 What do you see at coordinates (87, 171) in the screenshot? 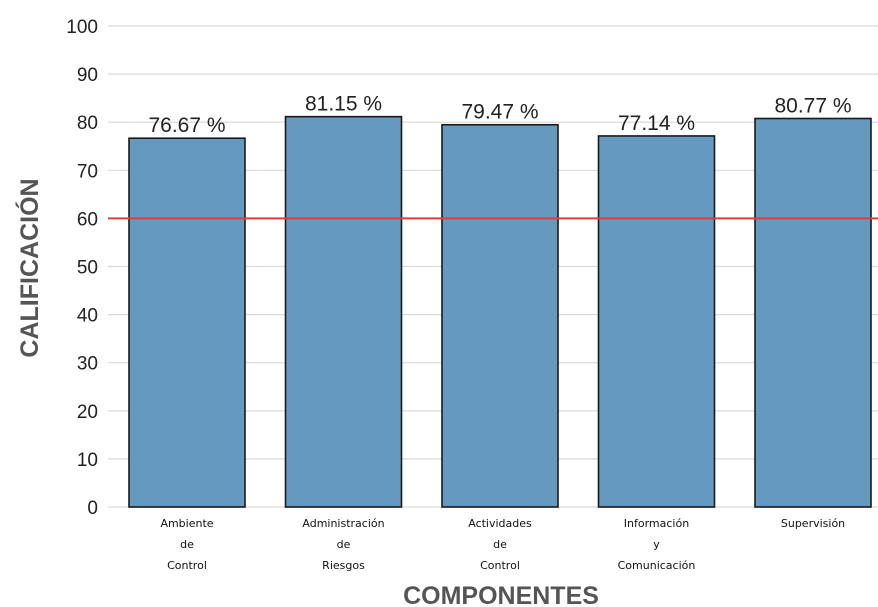
I see `y-tick-label: 70` at bounding box center [87, 171].